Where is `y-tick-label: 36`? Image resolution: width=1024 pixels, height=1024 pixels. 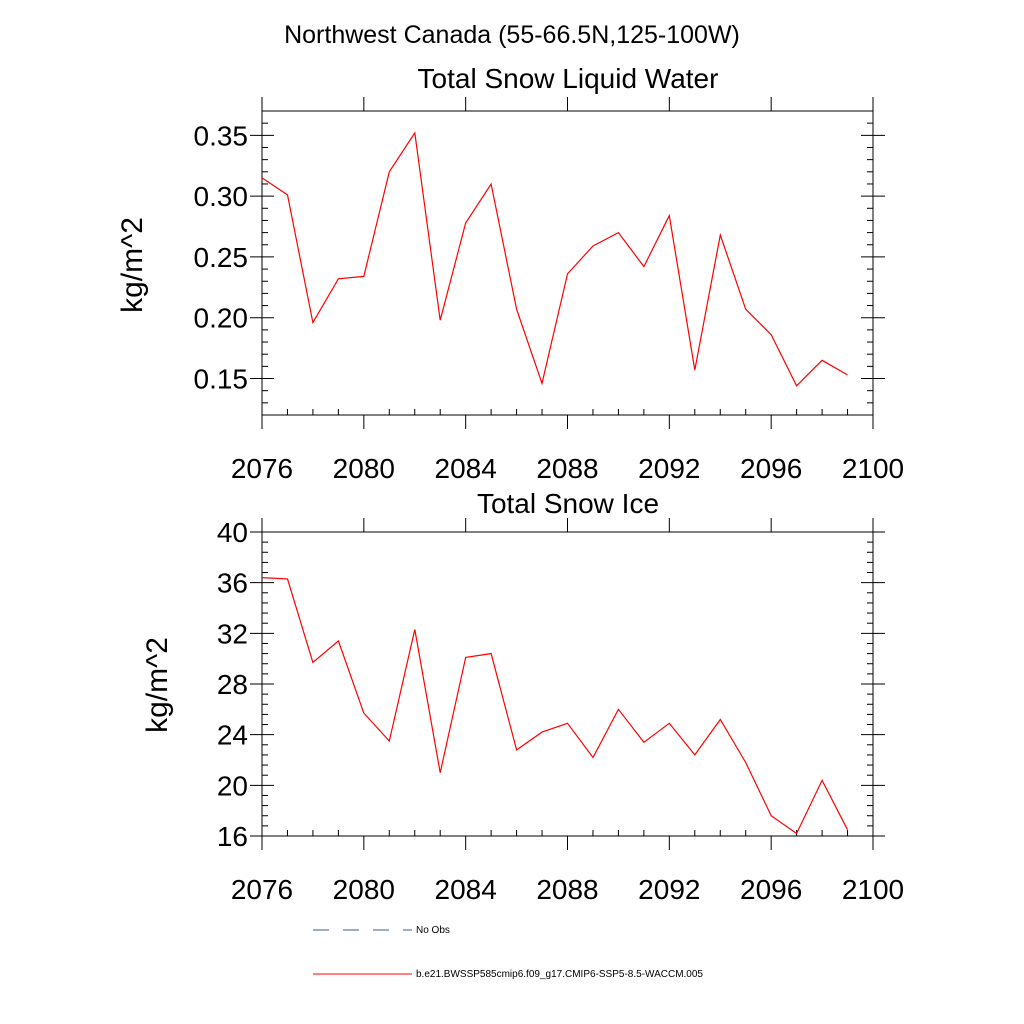 y-tick-label: 36 is located at coordinates (232, 583).